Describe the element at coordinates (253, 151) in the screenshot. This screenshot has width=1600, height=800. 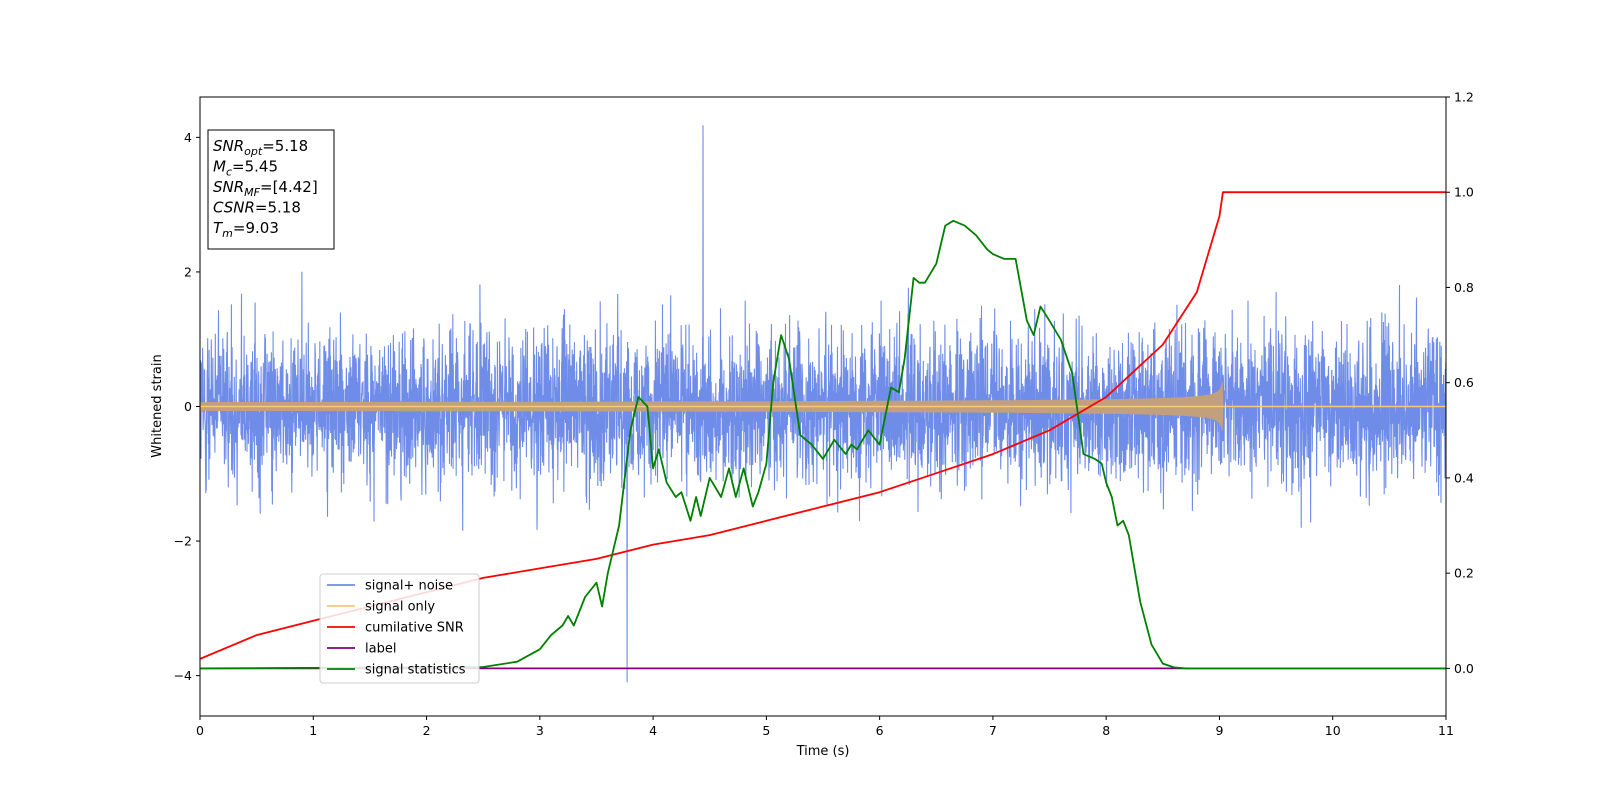
I see `info-subscript: opt` at that location.